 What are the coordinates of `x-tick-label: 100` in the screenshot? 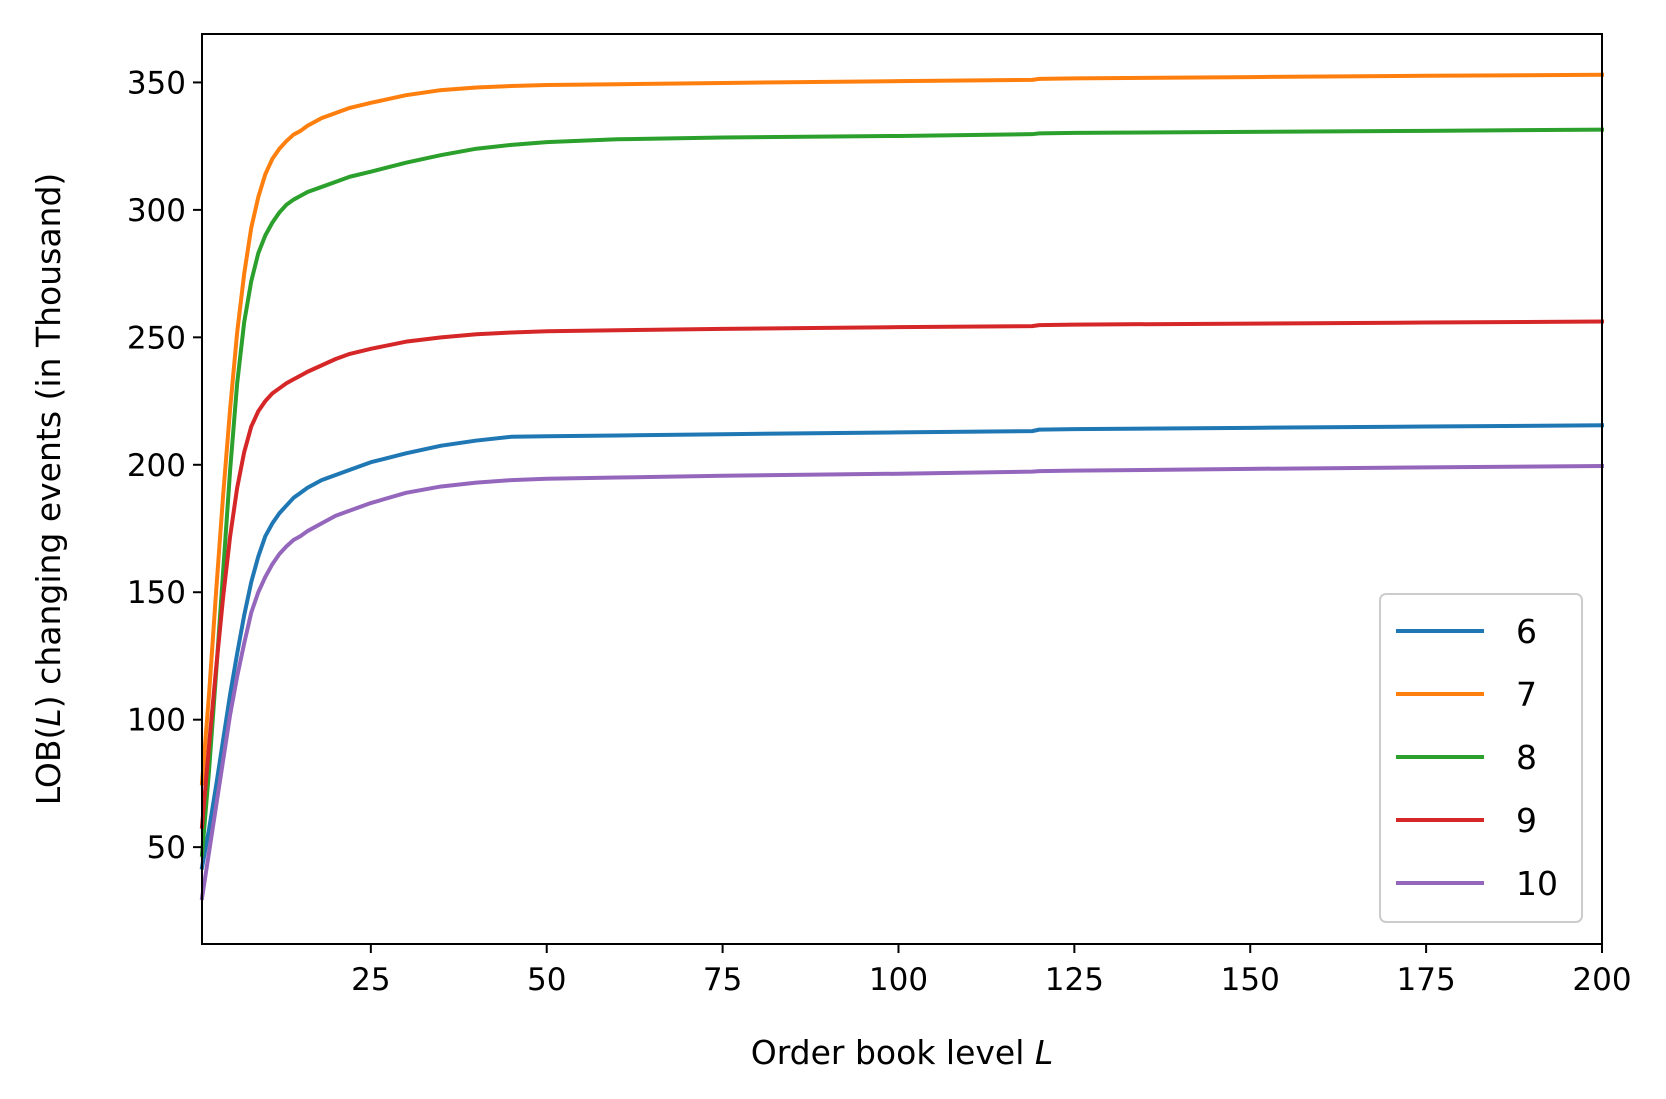 It's located at (898, 980).